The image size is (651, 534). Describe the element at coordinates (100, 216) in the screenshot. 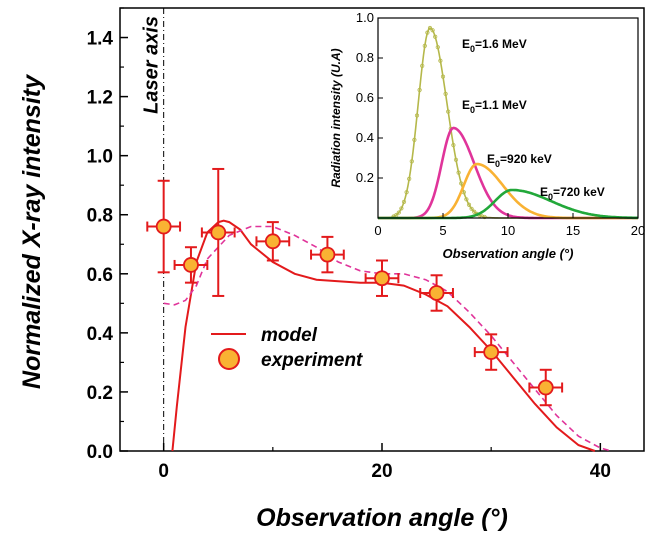

I see `main-y-tick-label: 0.8` at that location.